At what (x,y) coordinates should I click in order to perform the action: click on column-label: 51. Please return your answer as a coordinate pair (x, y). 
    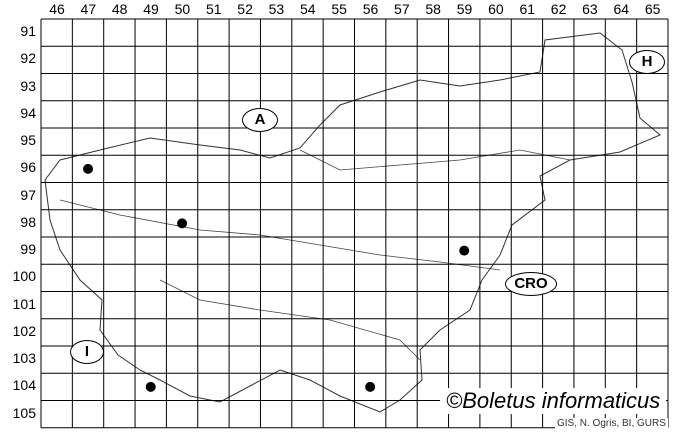
    Looking at the image, I should click on (213, 9).